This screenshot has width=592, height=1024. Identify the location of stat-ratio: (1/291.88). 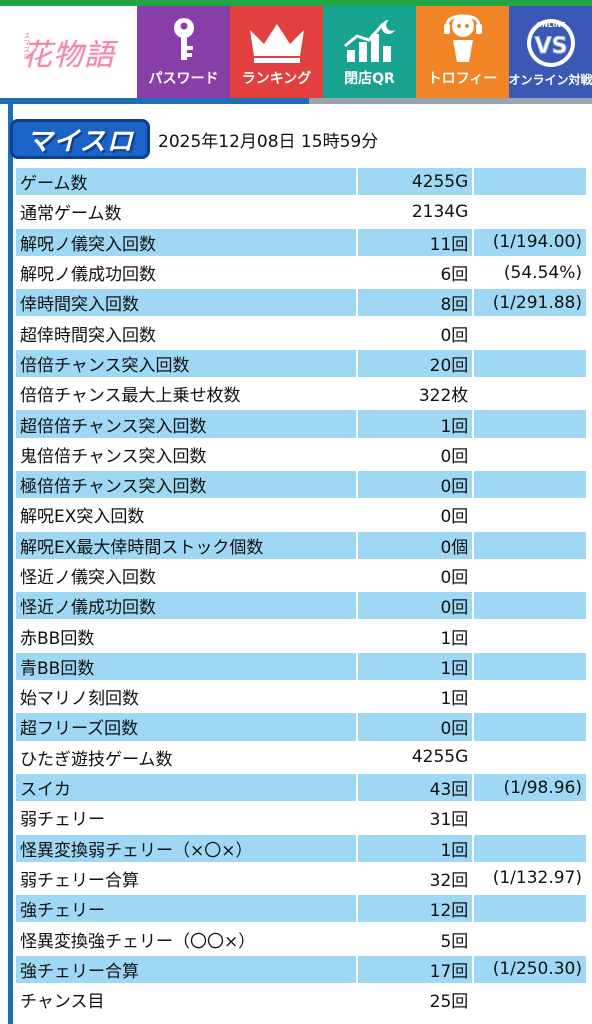
(530, 303).